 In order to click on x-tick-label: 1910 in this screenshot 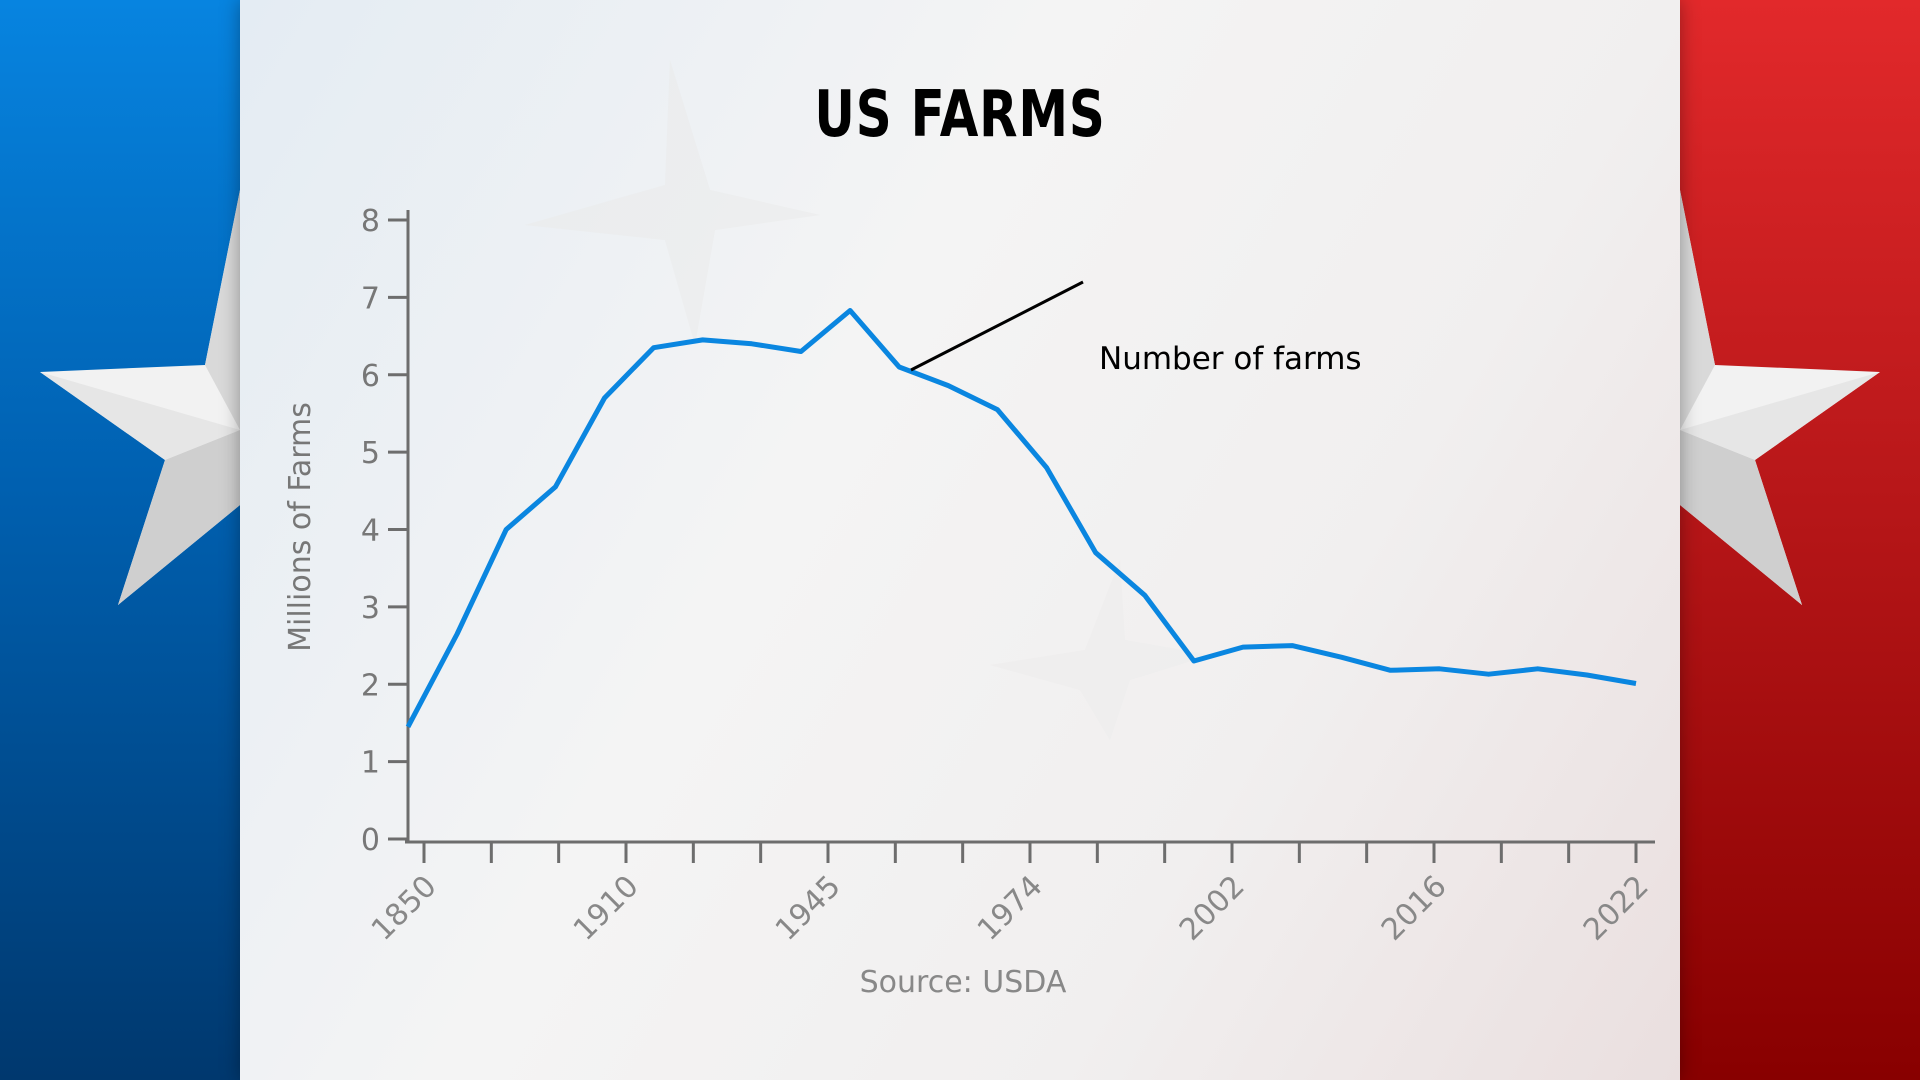, I will do `click(606, 908)`.